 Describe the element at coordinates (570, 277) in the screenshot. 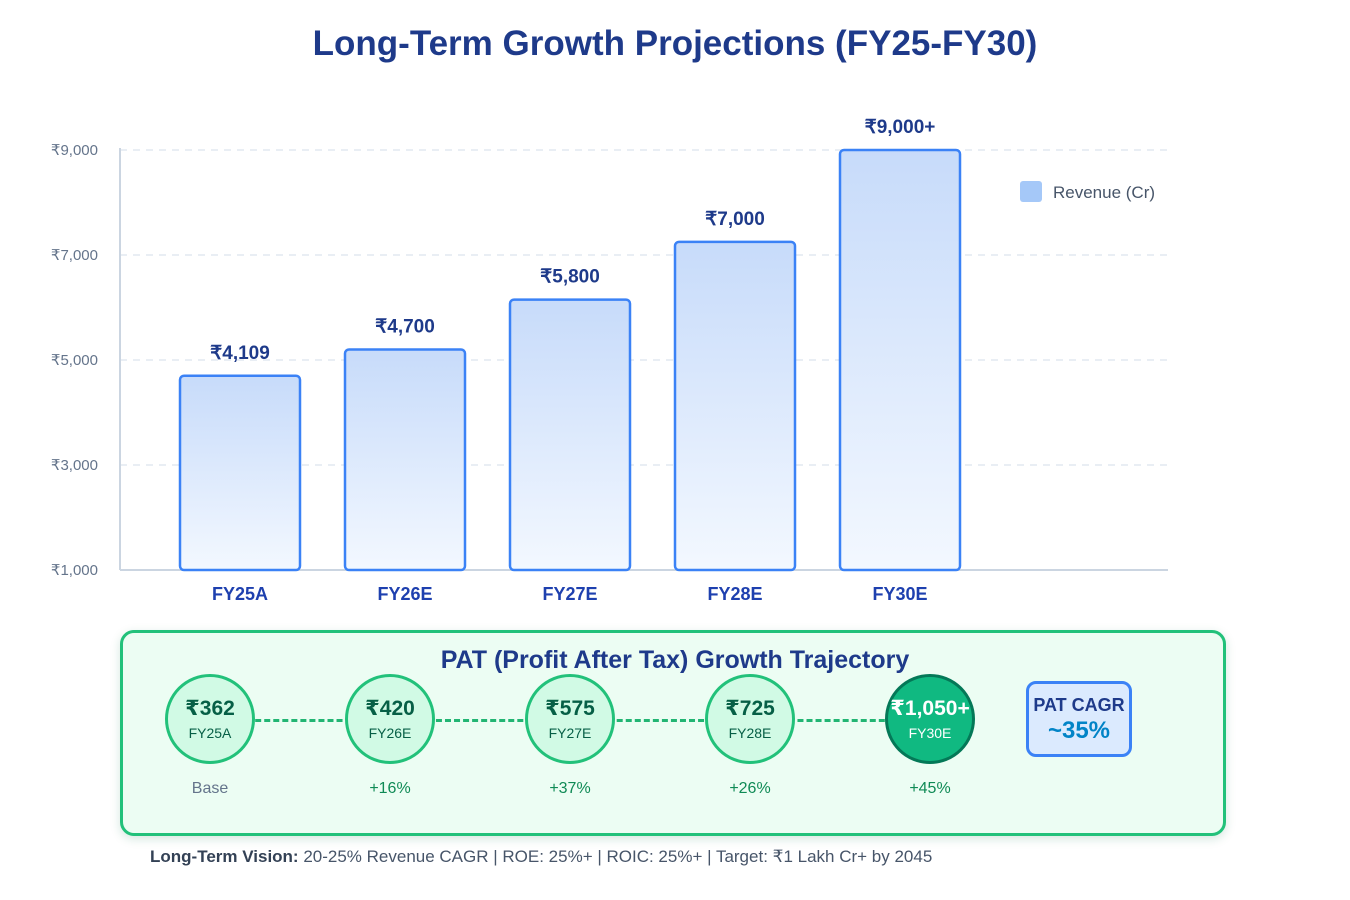

I see `bar-data-label: ₹5,800` at that location.